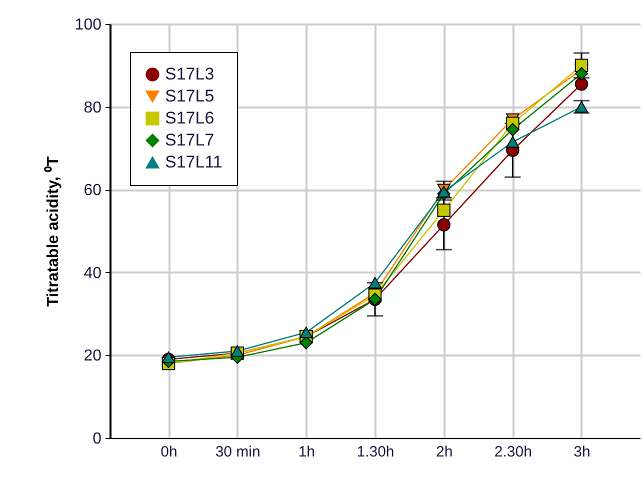  I want to click on y-axis-title: Titratable acidity, ⁰T, so click(53, 231).